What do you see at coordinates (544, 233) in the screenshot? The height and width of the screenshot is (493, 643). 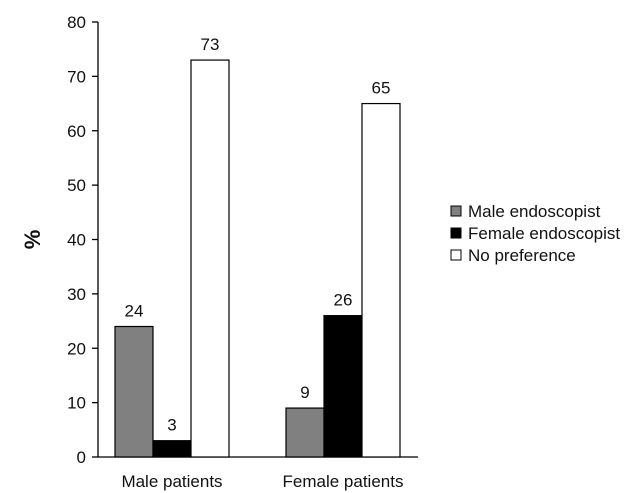 I see `legend-label: Female endoscopist` at bounding box center [544, 233].